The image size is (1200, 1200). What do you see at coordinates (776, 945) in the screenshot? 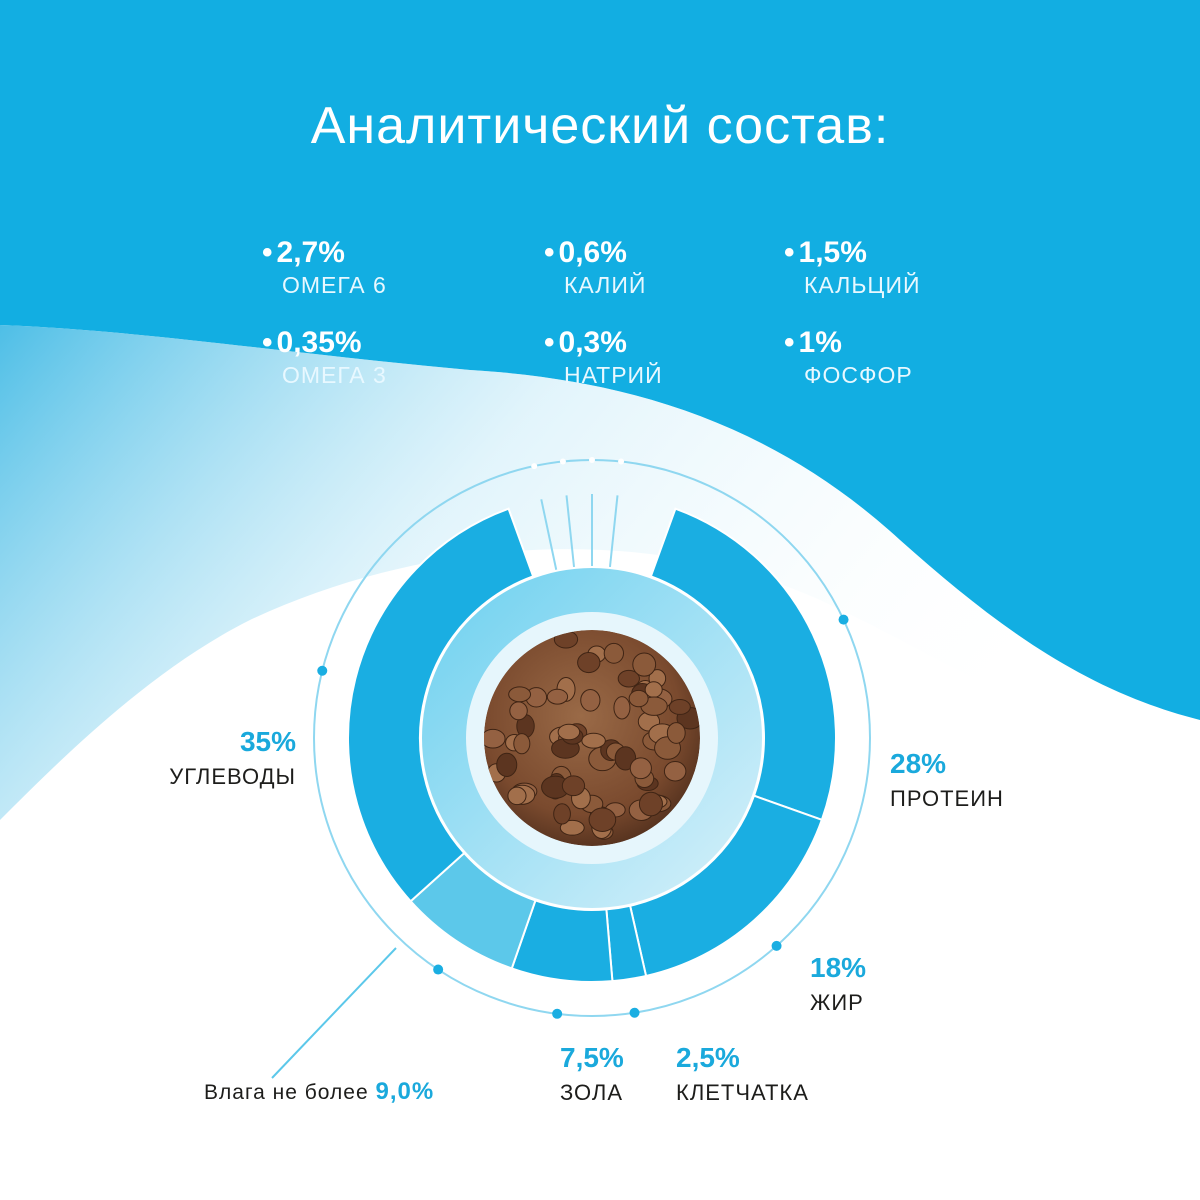
I see `slice-fat-marker` at bounding box center [776, 945].